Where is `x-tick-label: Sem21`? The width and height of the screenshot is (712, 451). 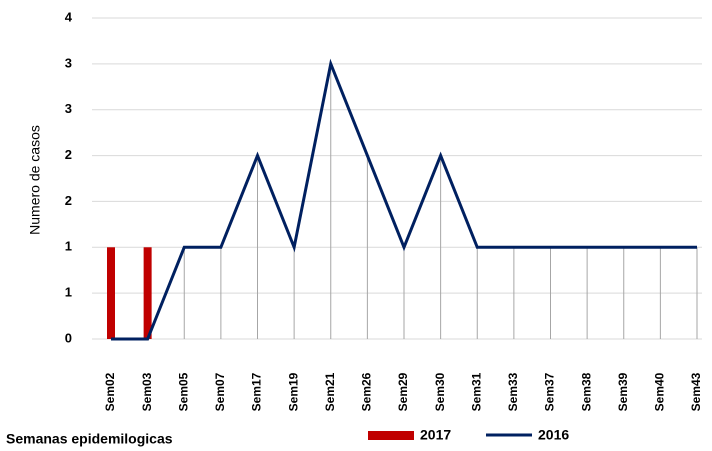
x-tick-label: Sem21 is located at coordinates (330, 391).